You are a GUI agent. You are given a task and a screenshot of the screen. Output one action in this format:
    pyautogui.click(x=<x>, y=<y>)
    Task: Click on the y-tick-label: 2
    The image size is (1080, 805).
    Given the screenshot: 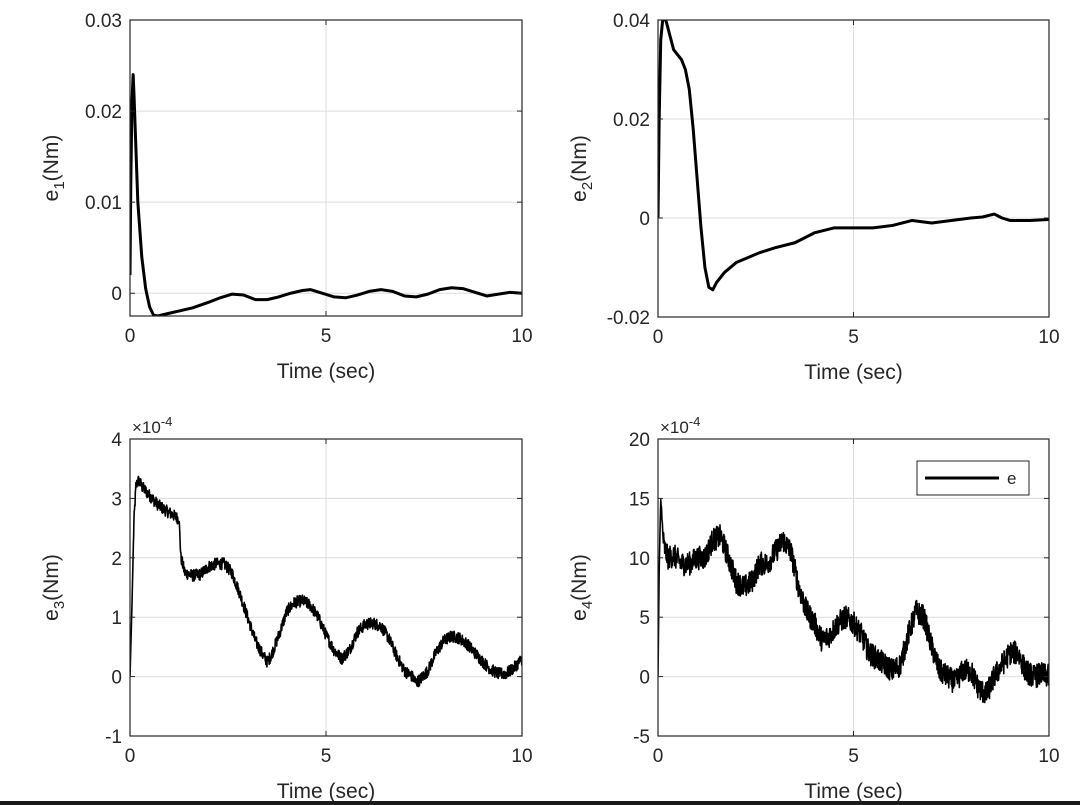 What is the action you would take?
    pyautogui.click(x=116, y=559)
    